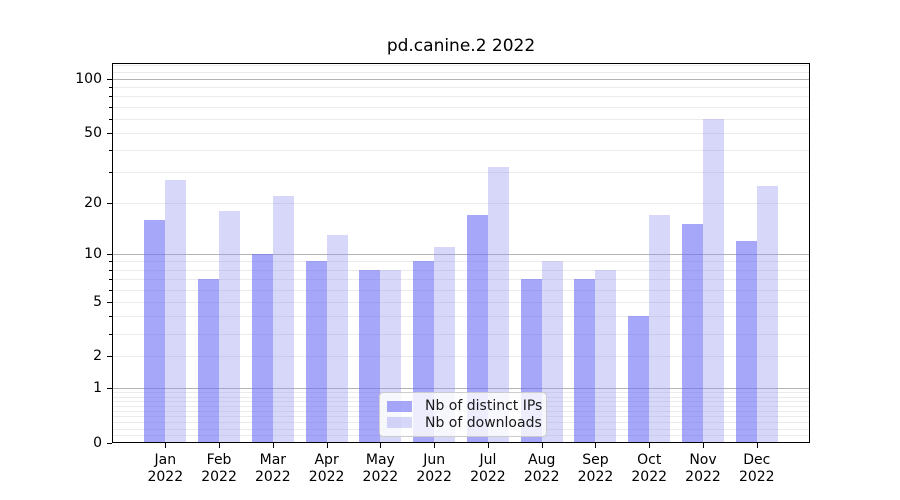  I want to click on x-axis-tick-label: Mar 2022, so click(273, 468).